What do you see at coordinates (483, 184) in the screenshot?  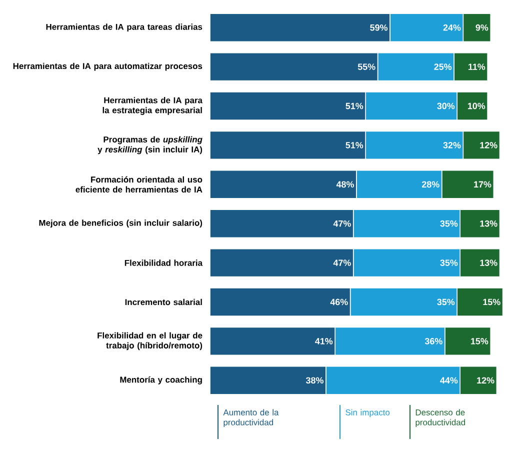 I see `data-label: 17%` at bounding box center [483, 184].